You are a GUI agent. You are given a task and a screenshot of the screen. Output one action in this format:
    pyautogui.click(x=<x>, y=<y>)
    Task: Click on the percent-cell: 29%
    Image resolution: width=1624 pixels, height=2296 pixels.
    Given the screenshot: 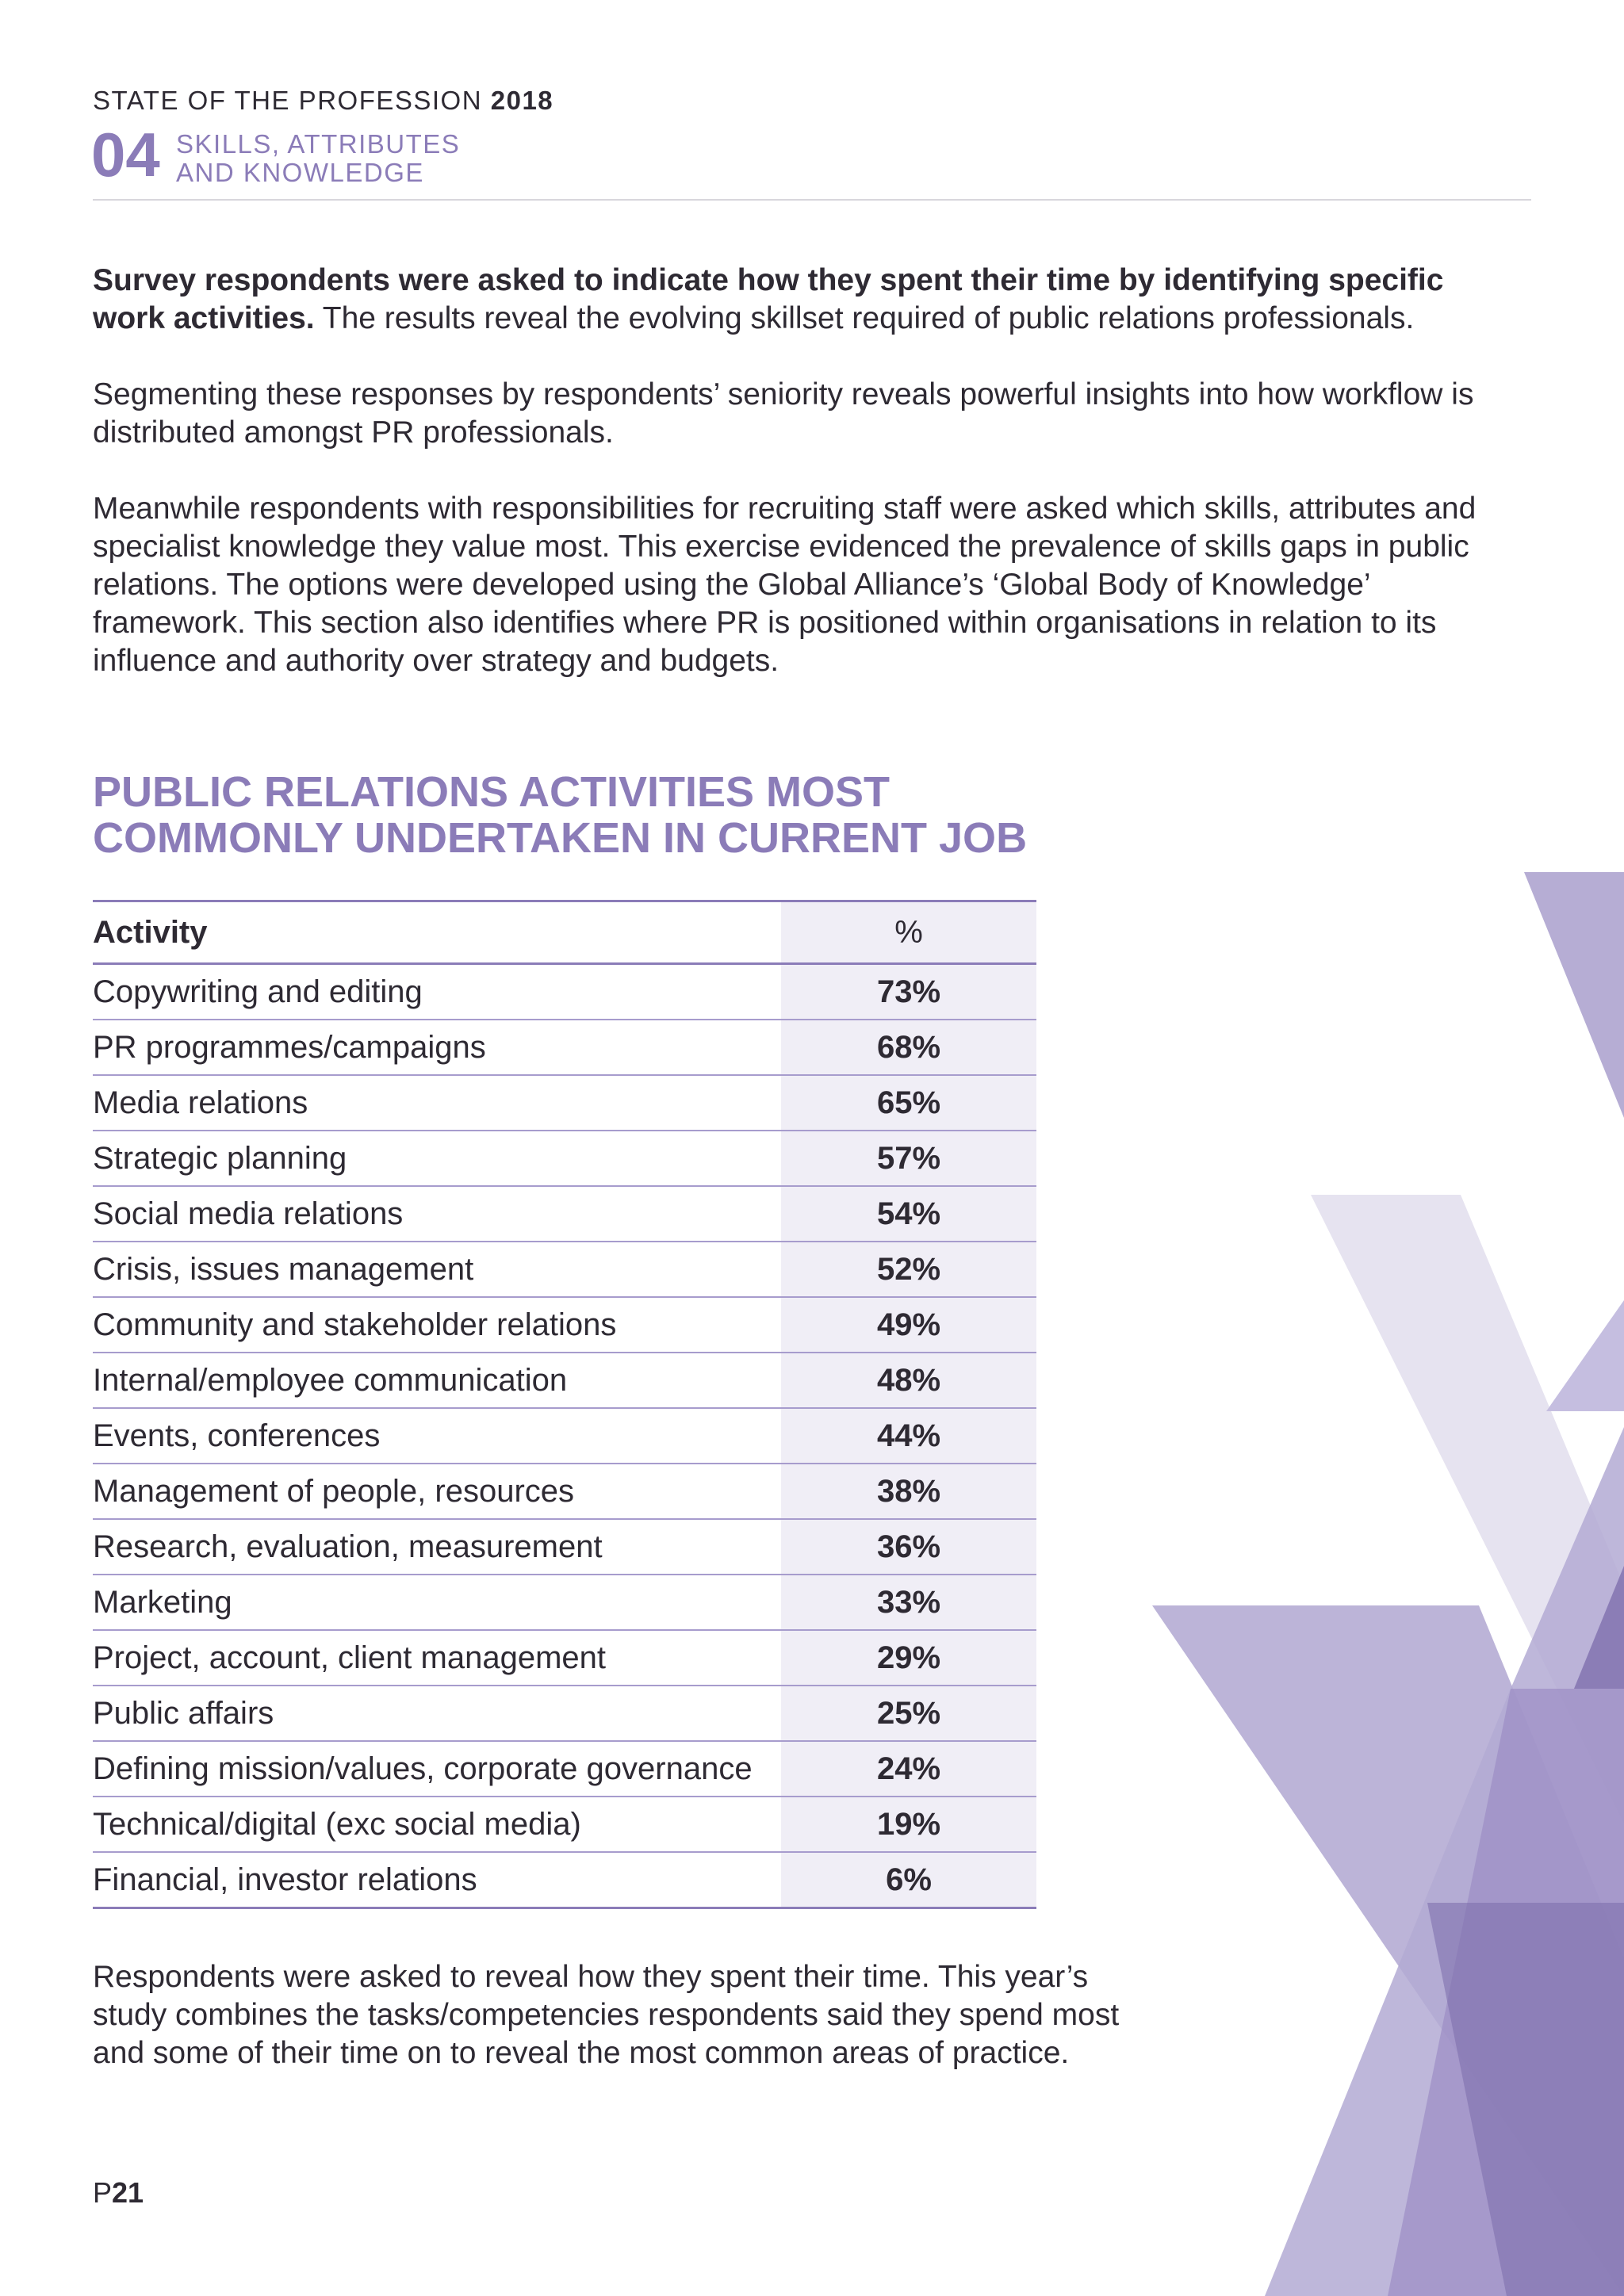 What is the action you would take?
    pyautogui.click(x=909, y=1658)
    